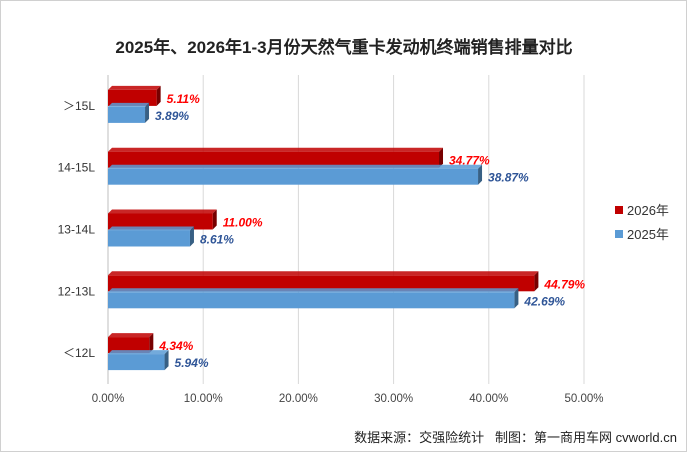 Image resolution: width=687 pixels, height=456 pixels. What do you see at coordinates (642, 222) in the screenshot?
I see `legend: 2026年 2025年` at bounding box center [642, 222].